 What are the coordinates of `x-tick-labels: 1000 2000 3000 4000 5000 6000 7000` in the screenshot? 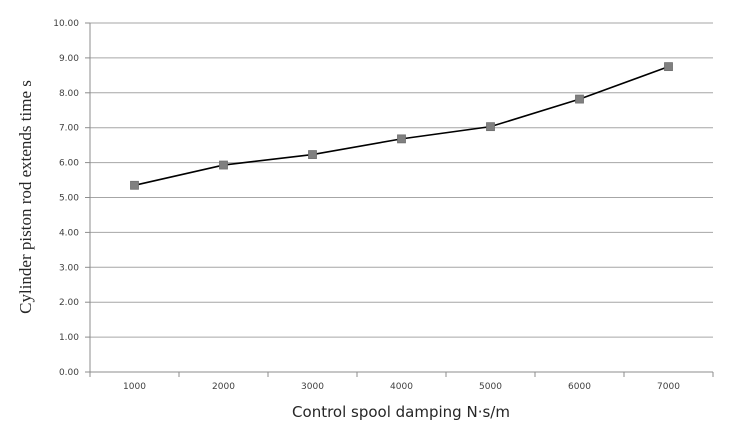 It's located at (401, 387).